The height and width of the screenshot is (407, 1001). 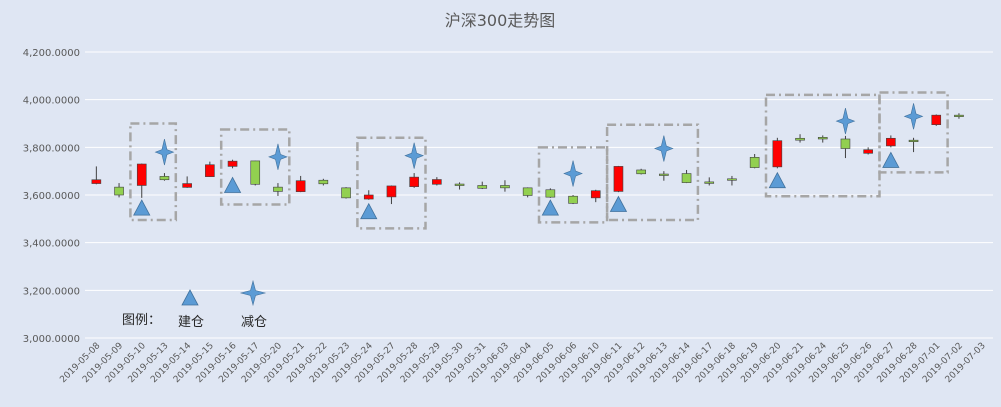 What do you see at coordinates (51, 53) in the screenshot?
I see `y-tick-label: 4,200.0000` at bounding box center [51, 53].